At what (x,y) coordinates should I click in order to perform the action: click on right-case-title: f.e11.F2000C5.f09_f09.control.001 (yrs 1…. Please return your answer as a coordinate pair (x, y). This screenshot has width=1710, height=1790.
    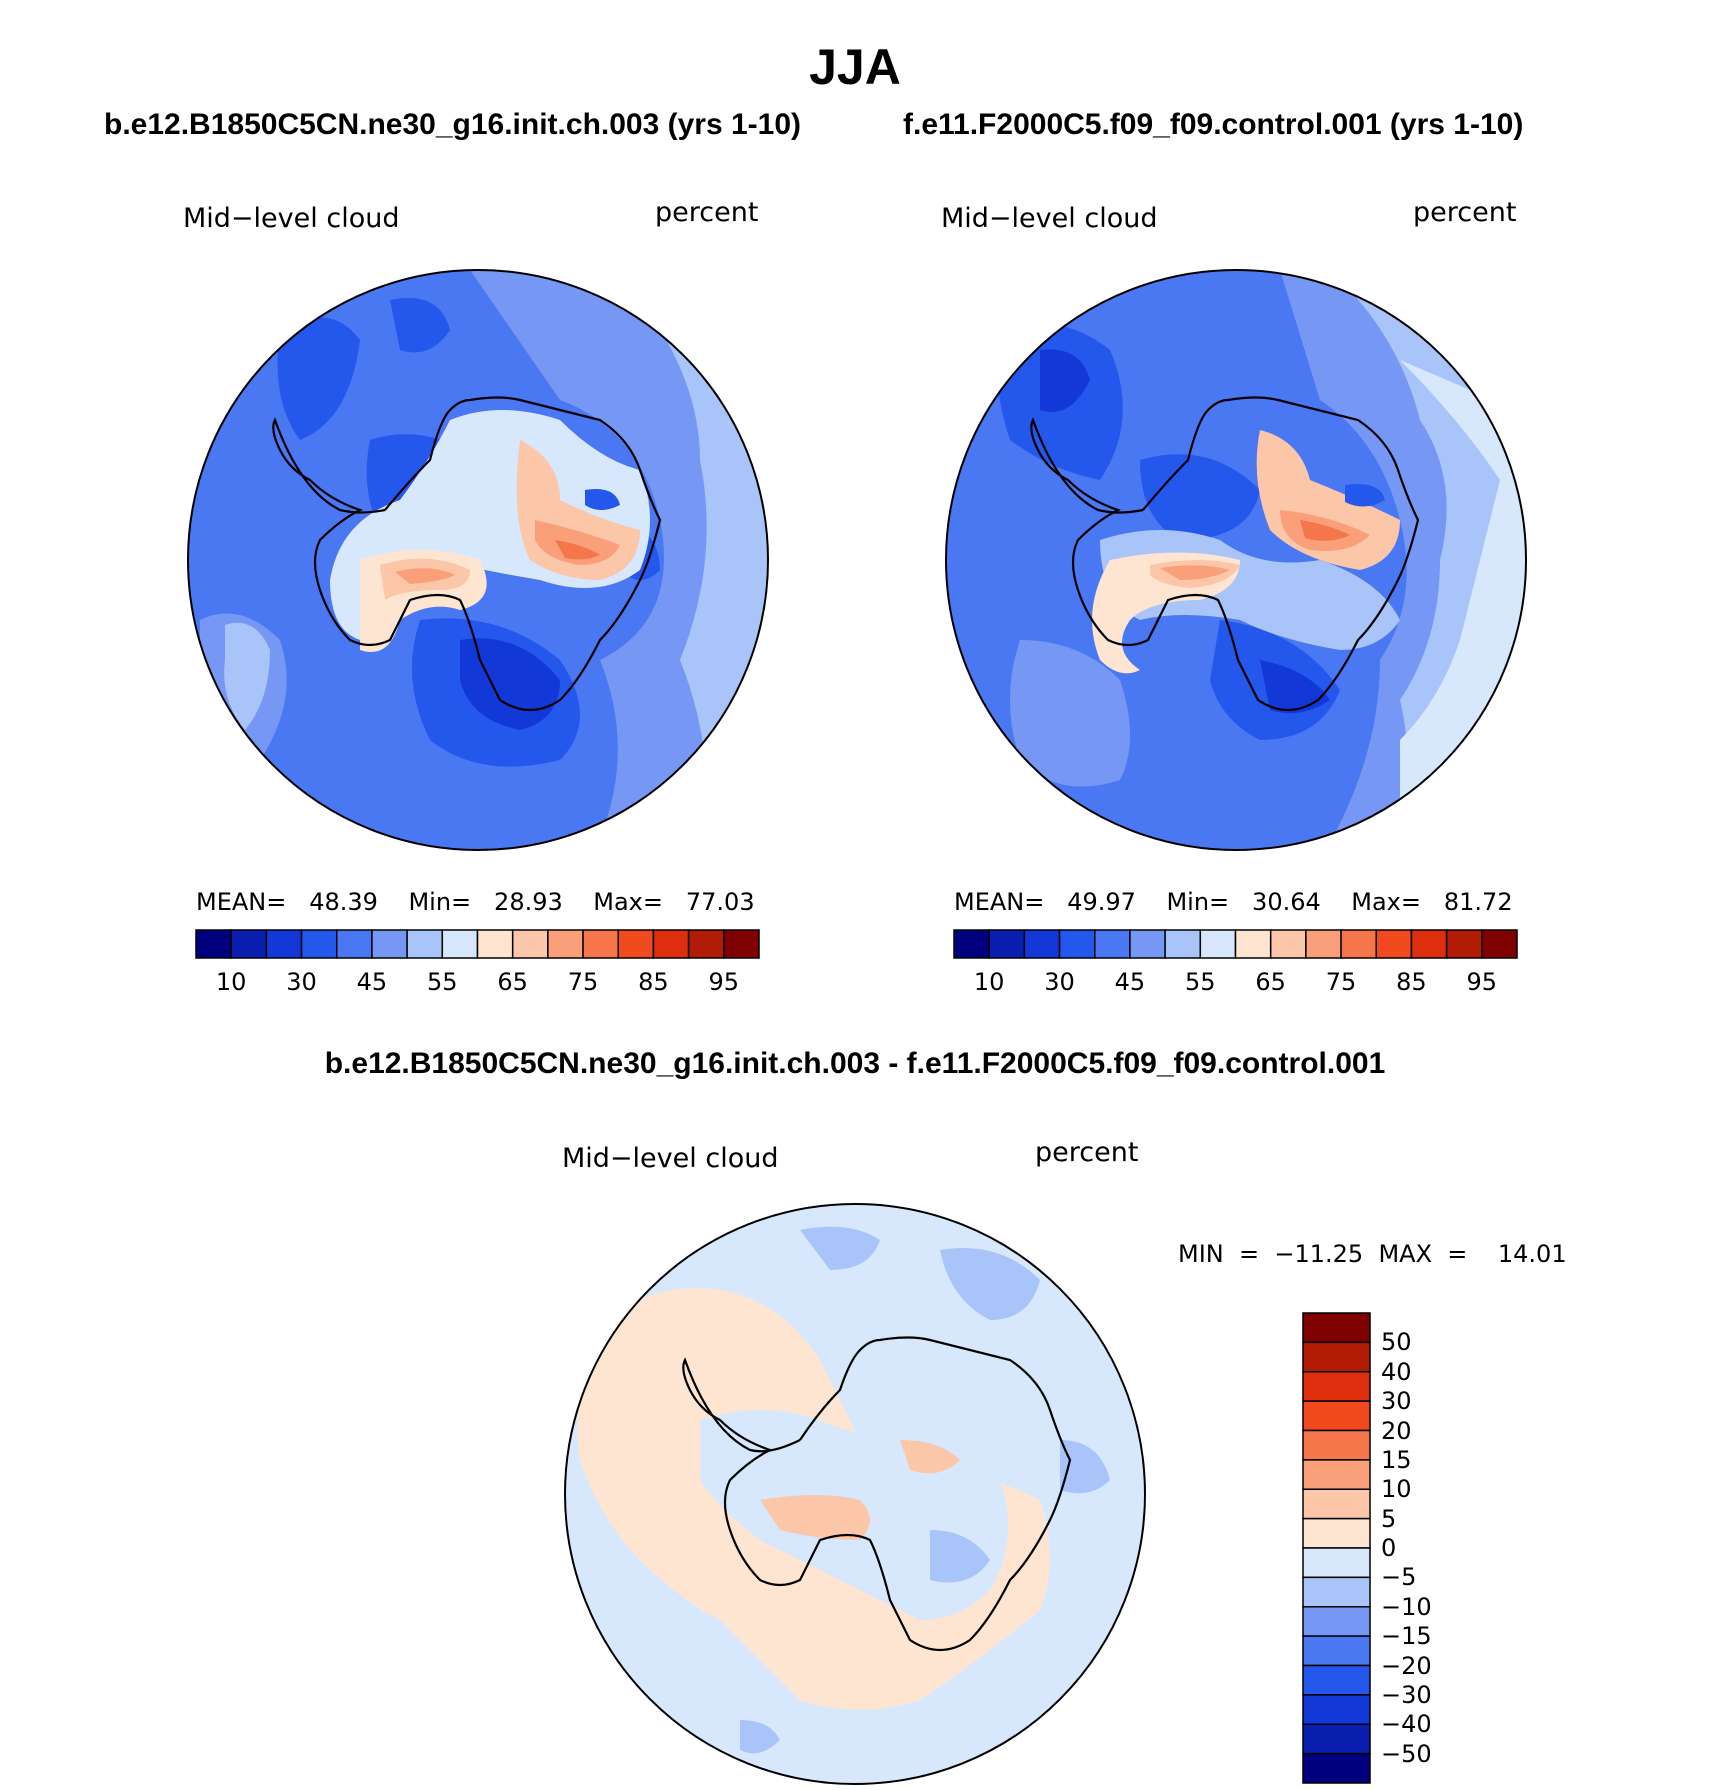
    Looking at the image, I should click on (1213, 124).